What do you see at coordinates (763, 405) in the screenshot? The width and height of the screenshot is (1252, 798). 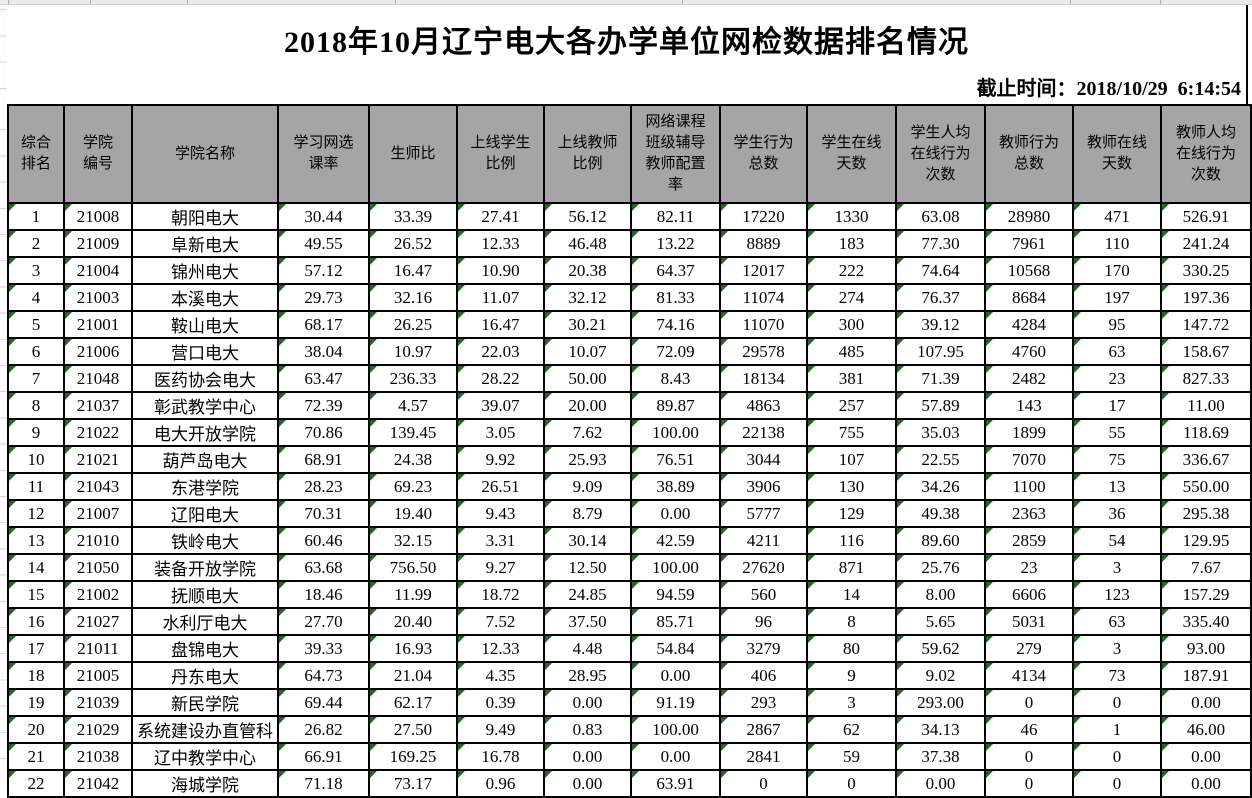 I see `cell-student-behavior-total: 4863` at bounding box center [763, 405].